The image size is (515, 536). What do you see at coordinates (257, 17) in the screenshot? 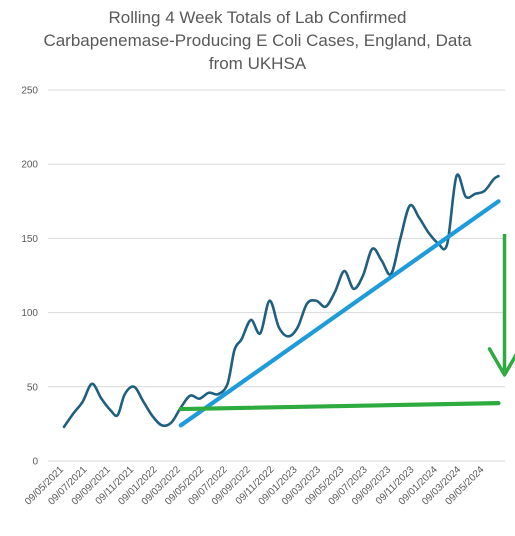
I see `chart-title-line-1: Rolling 4 Week Totals of Lab Confirmed` at bounding box center [257, 17].